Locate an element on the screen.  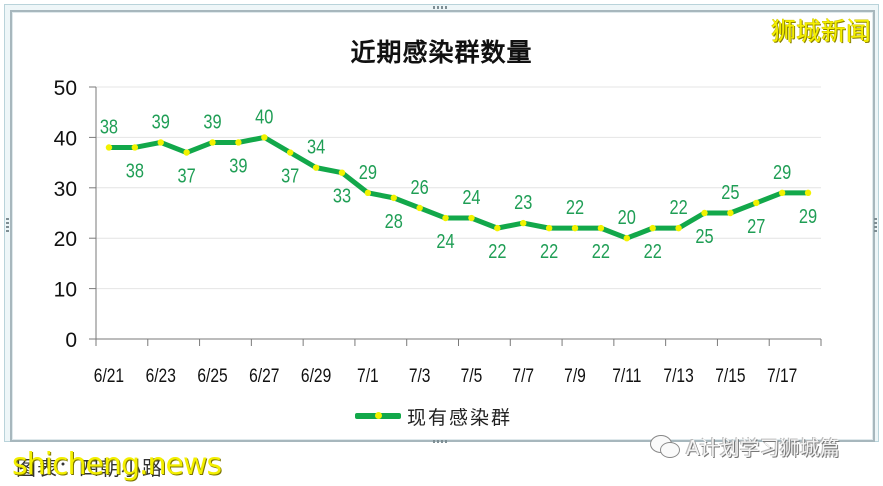
x-tick-label: 7/3 is located at coordinates (420, 376).